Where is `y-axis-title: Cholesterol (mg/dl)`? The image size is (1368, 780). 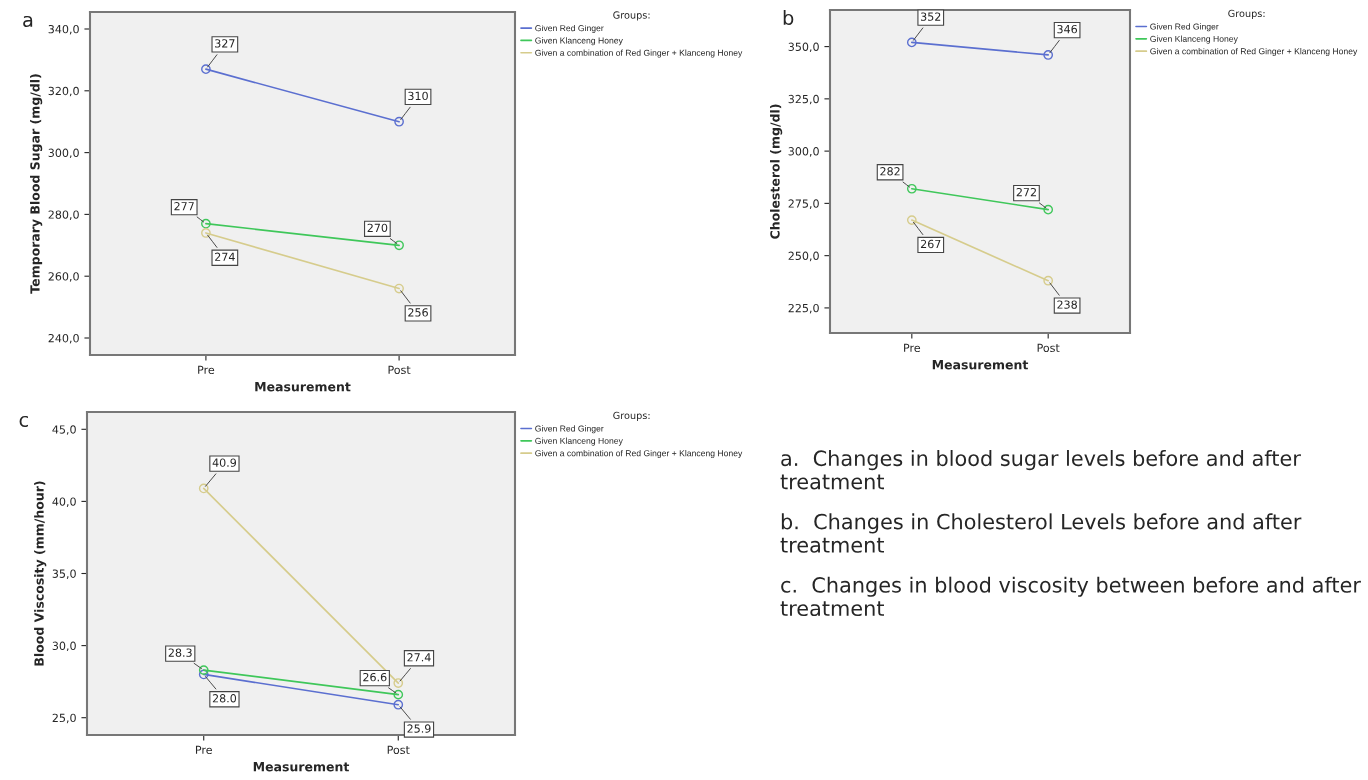 y-axis-title: Cholesterol (mg/dl) is located at coordinates (776, 171).